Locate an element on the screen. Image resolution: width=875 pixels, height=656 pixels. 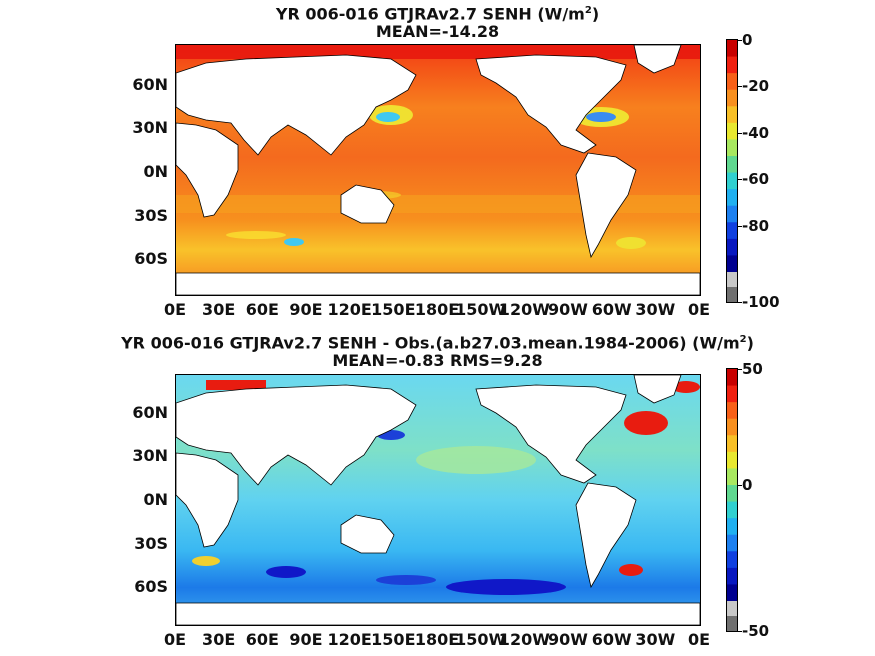
panel1-colorbar-label: -40 is located at coordinates (756, 132).